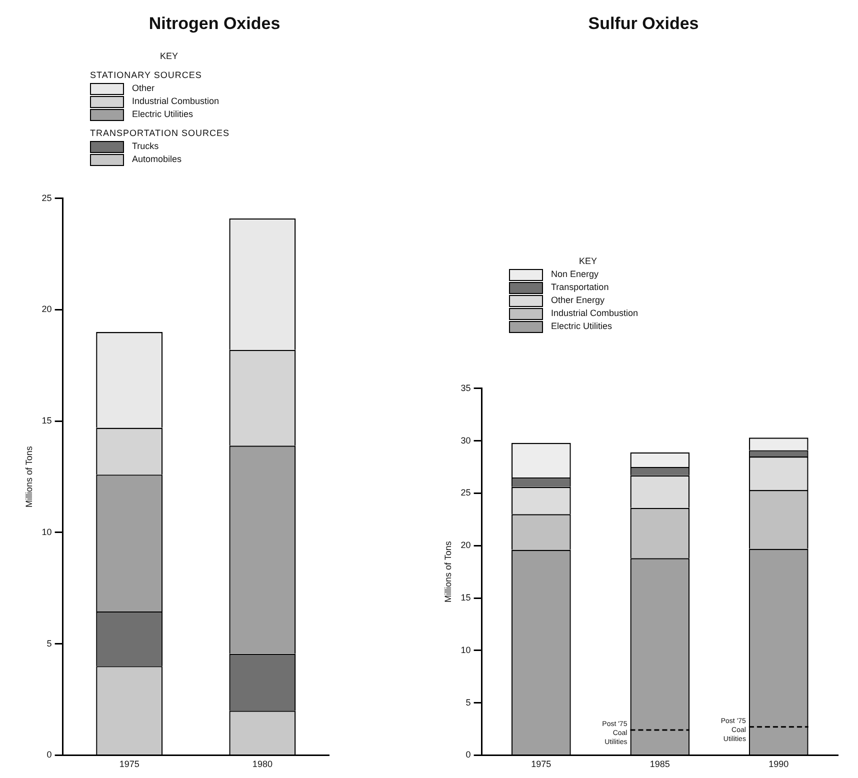 Image resolution: width=858 pixels, height=778 pixels. What do you see at coordinates (215, 24) in the screenshot?
I see `chart-title: Nitrogen Oxides` at bounding box center [215, 24].